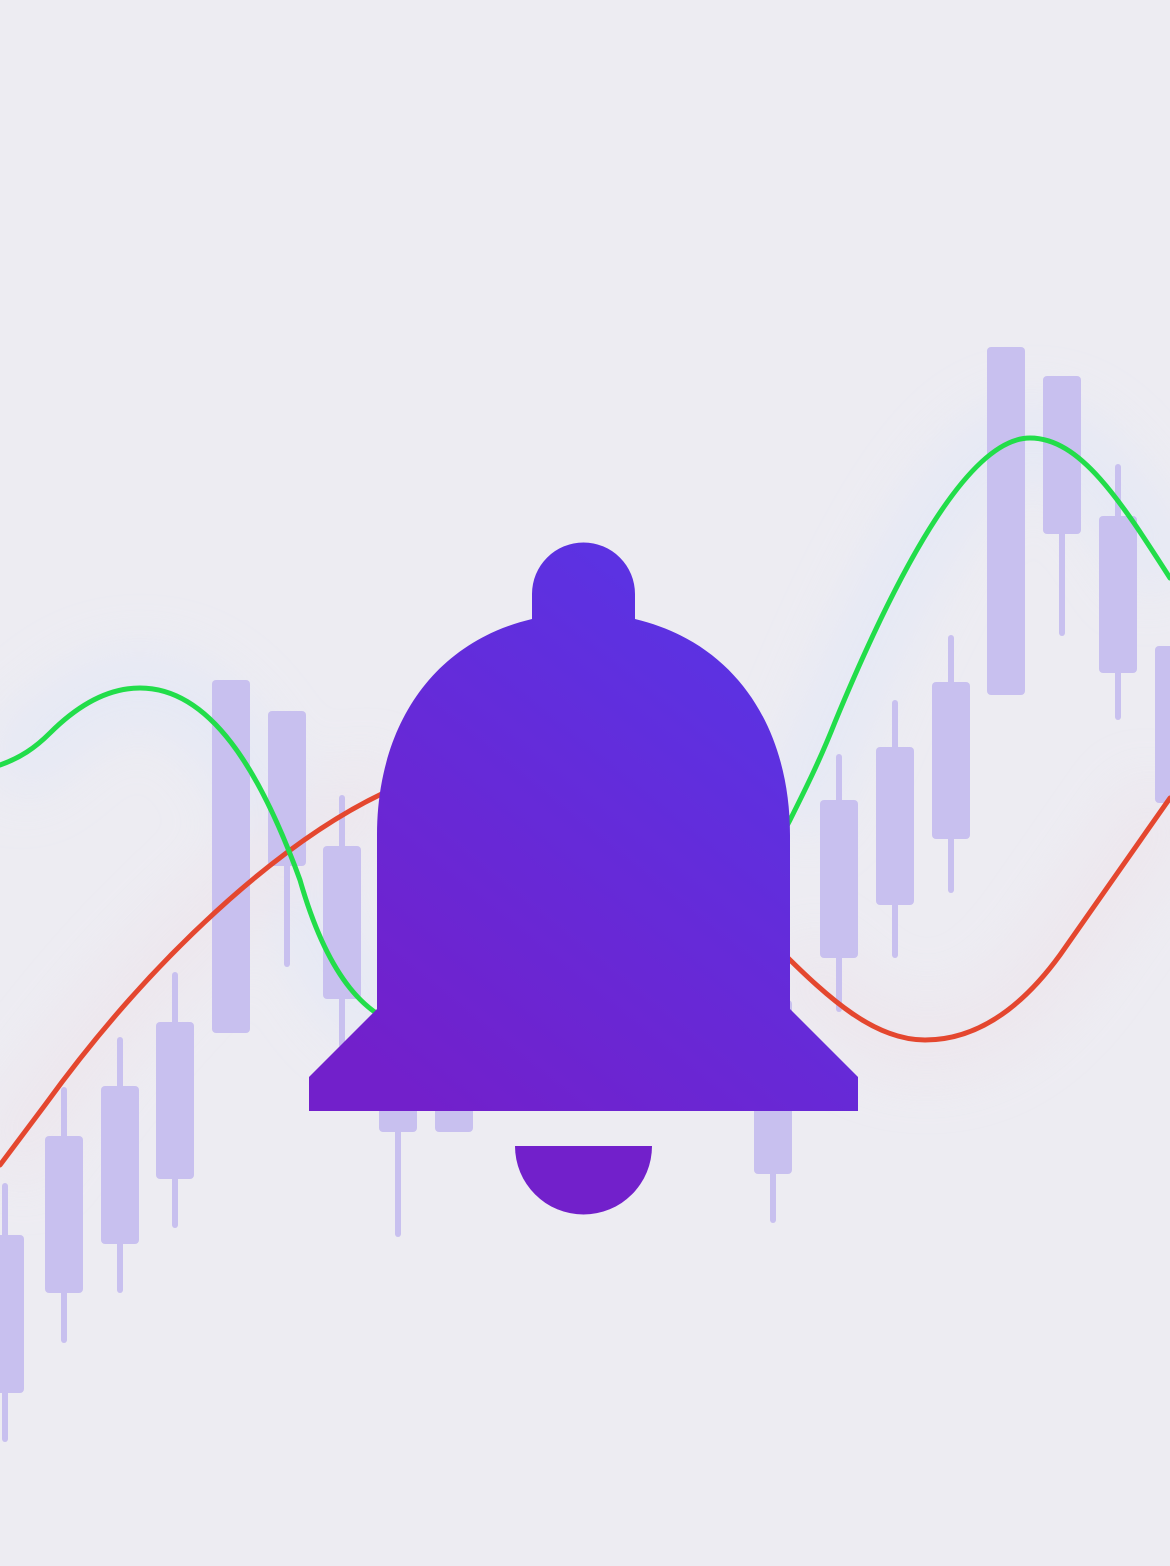 The image size is (1170, 1566). I want to click on bell-clapper, so click(583, 1180).